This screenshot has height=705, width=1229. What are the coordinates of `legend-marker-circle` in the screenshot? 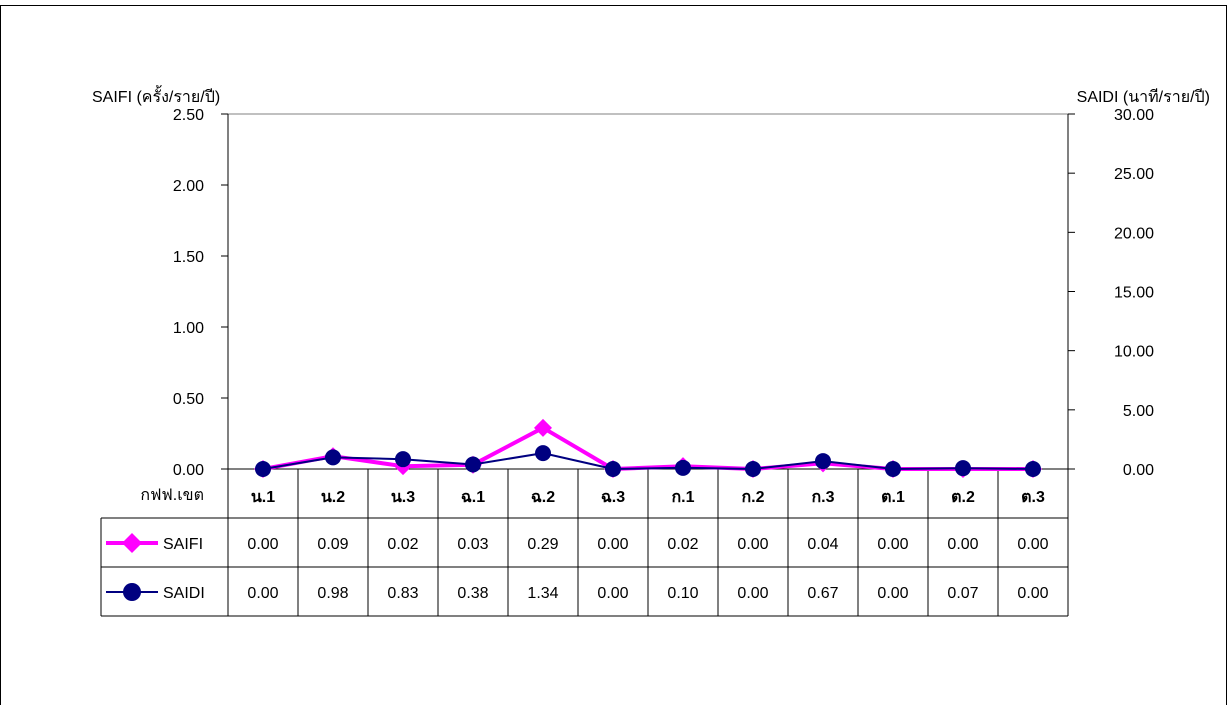 It's located at (132, 592).